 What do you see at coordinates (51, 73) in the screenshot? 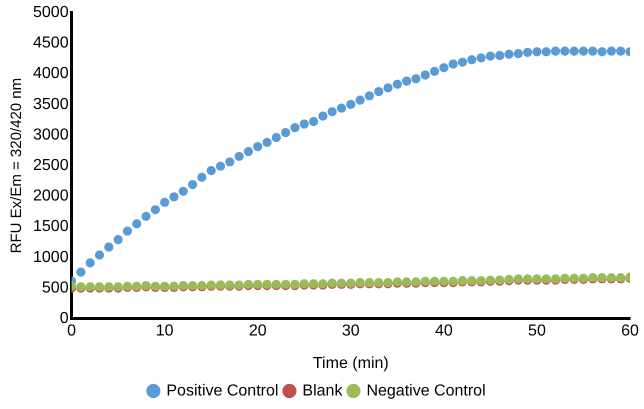
I see `y-tick-label: 4000` at bounding box center [51, 73].